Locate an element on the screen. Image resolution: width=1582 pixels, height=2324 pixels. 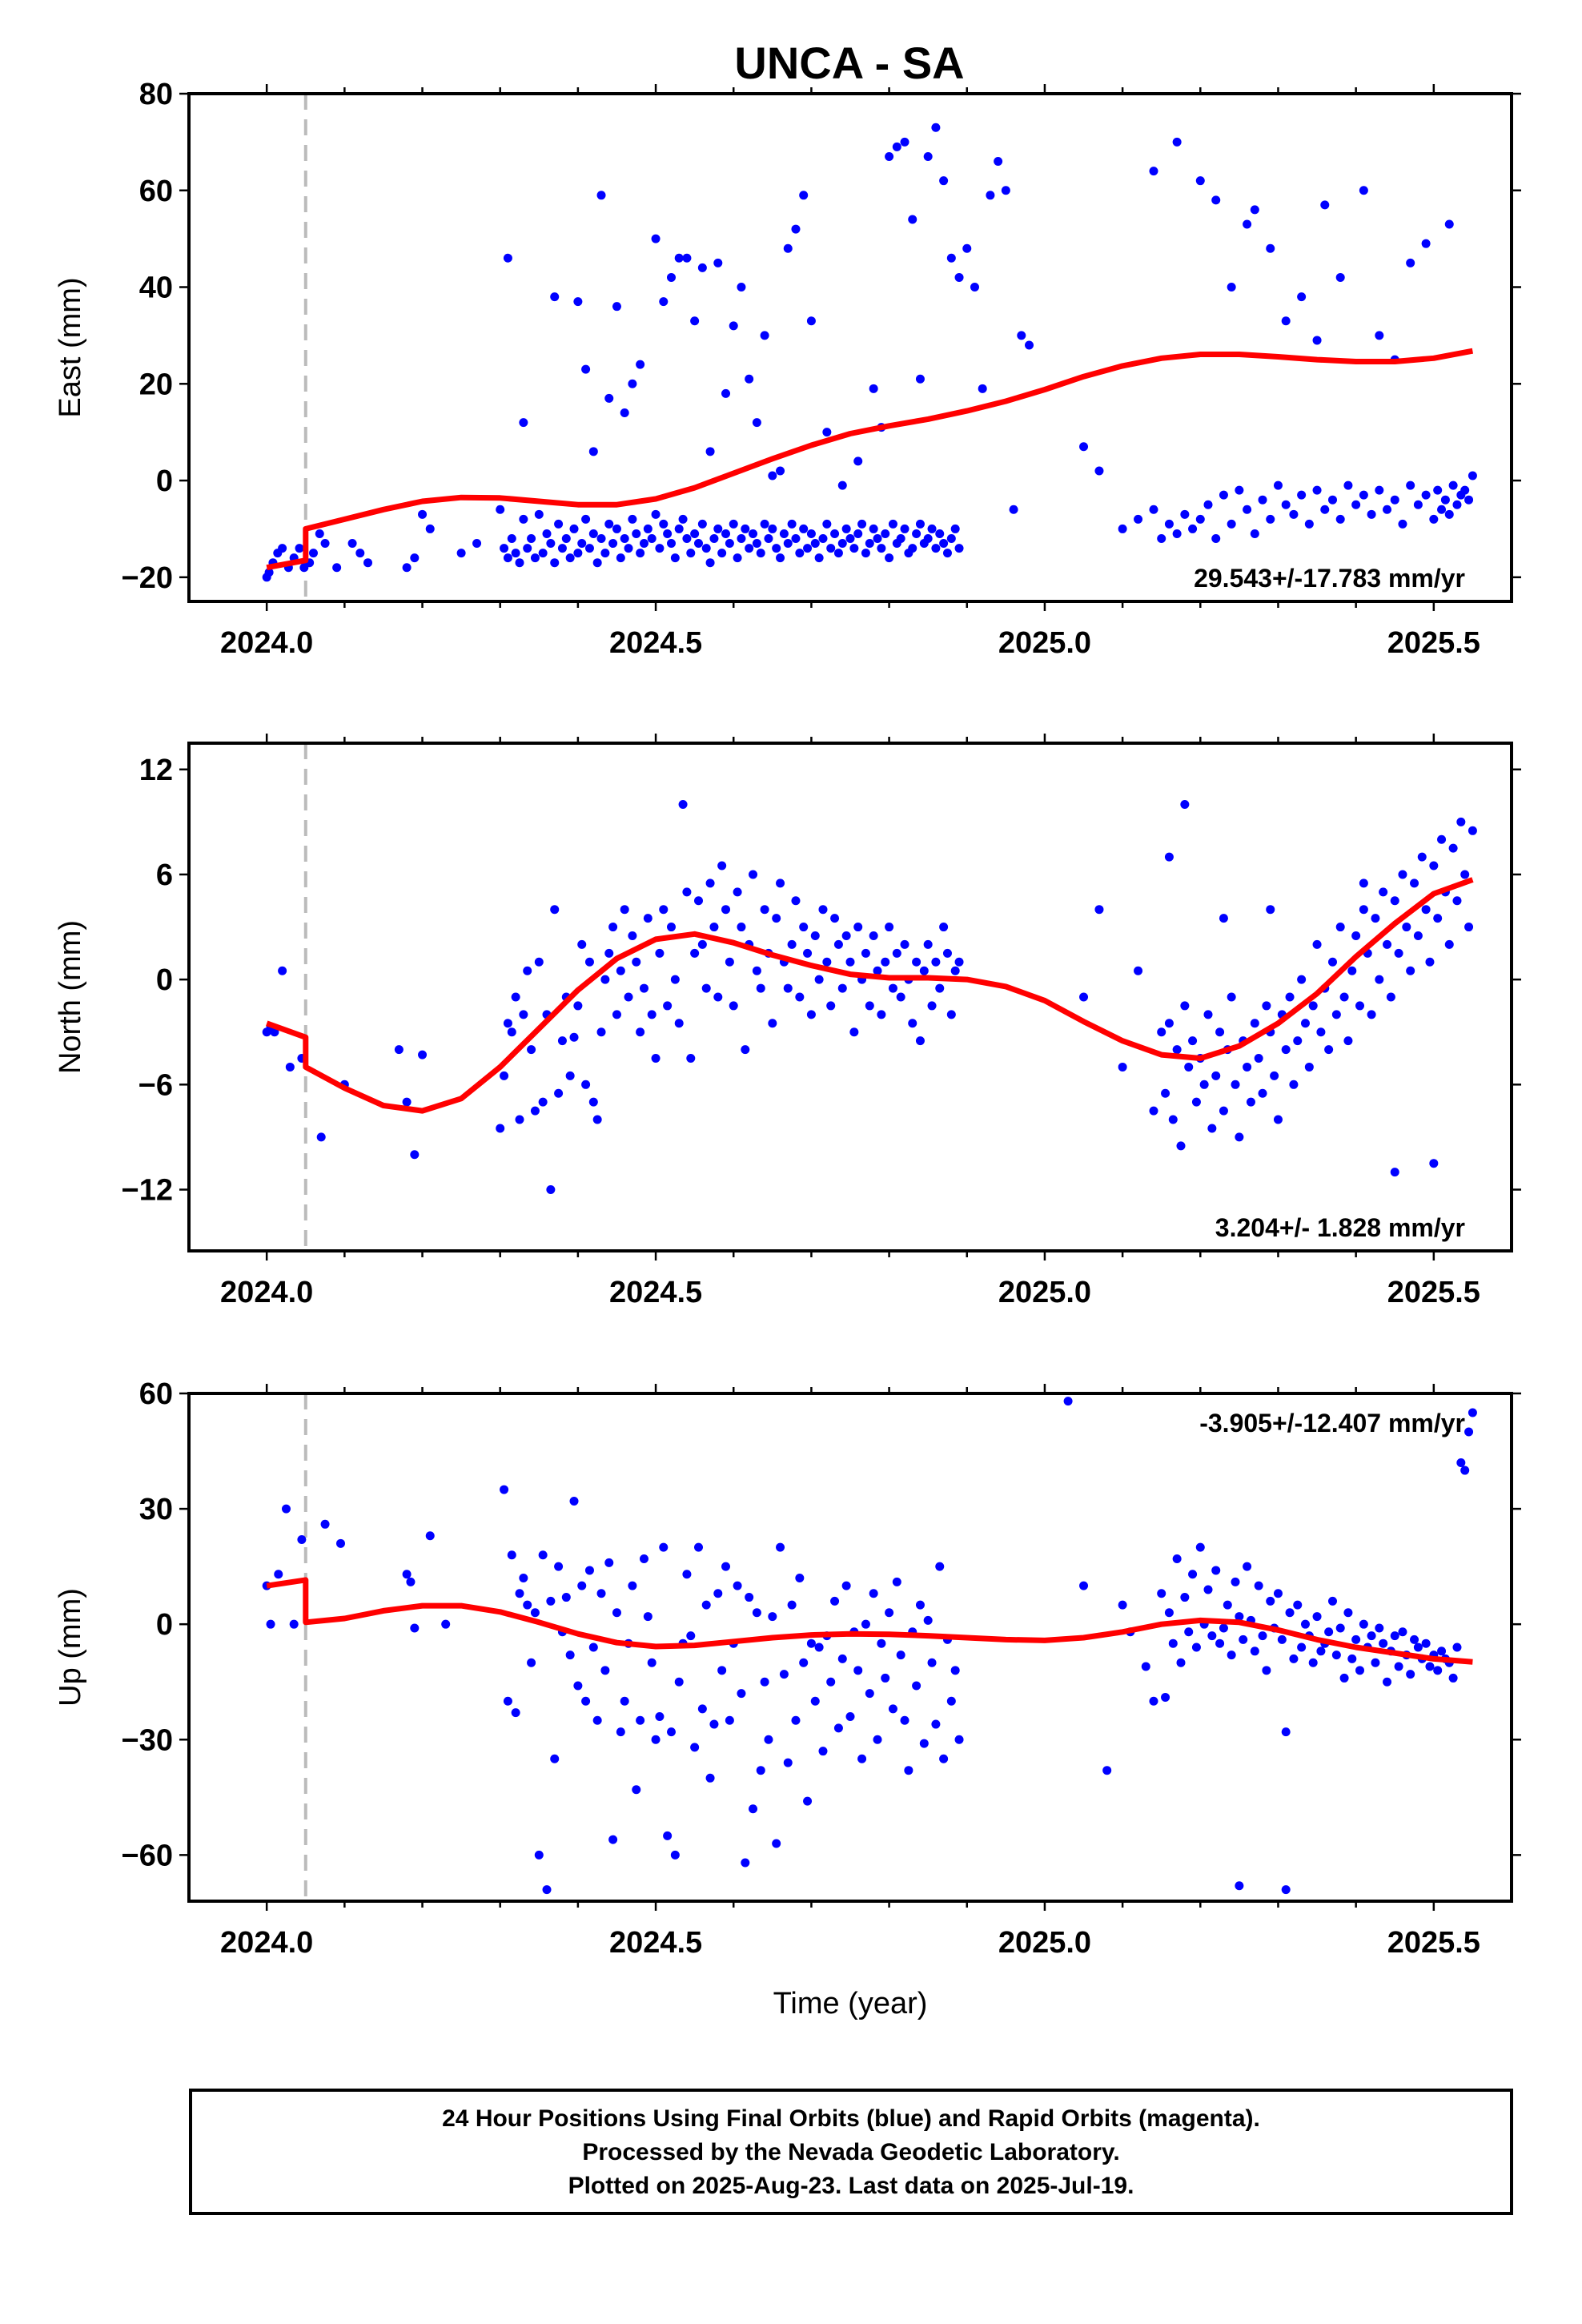
y-axis-label: North (mm) is located at coordinates (70, 997).